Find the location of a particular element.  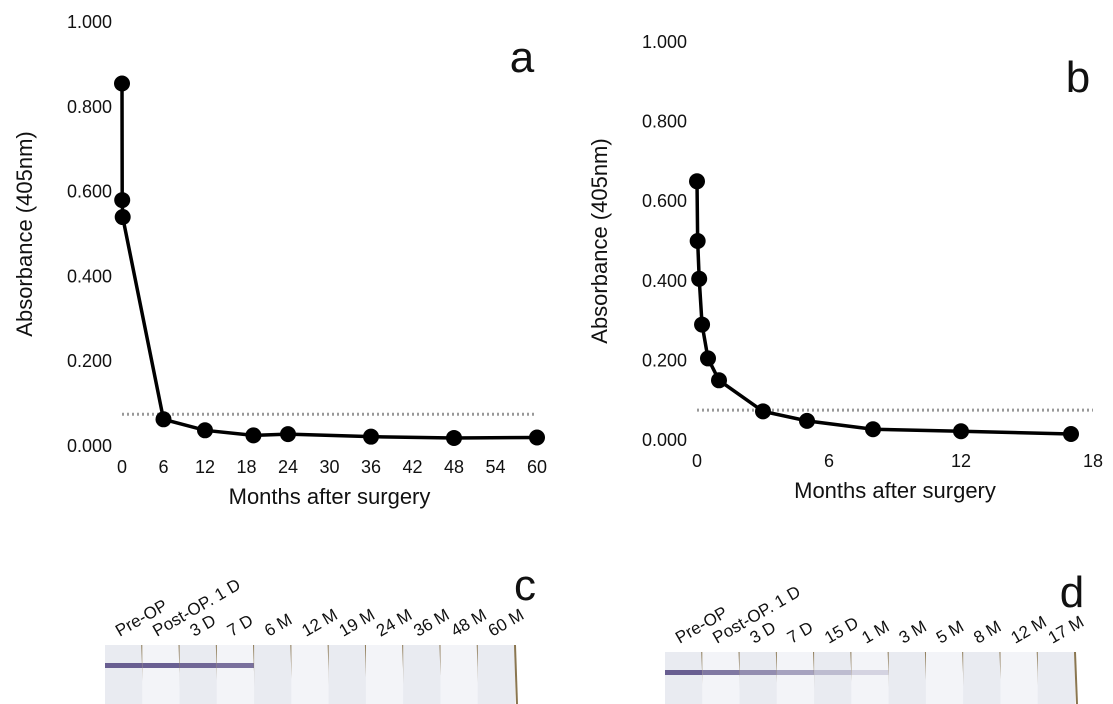

lane-label: 3 M is located at coordinates (913, 632).